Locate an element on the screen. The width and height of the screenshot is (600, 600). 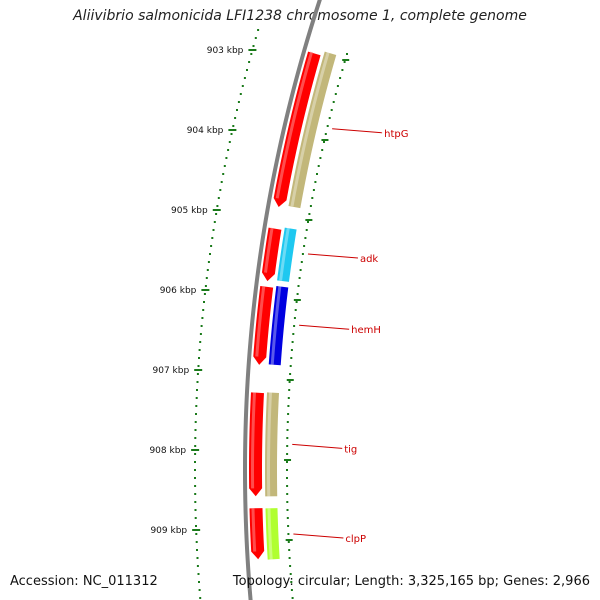
gene-tig: tig is located at coordinates (303, 444).